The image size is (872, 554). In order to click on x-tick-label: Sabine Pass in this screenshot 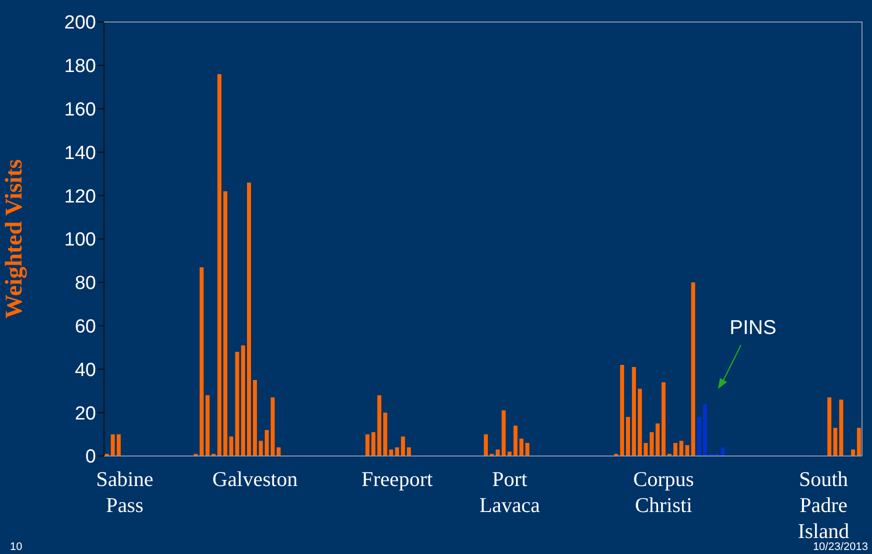, I will do `click(125, 492)`.